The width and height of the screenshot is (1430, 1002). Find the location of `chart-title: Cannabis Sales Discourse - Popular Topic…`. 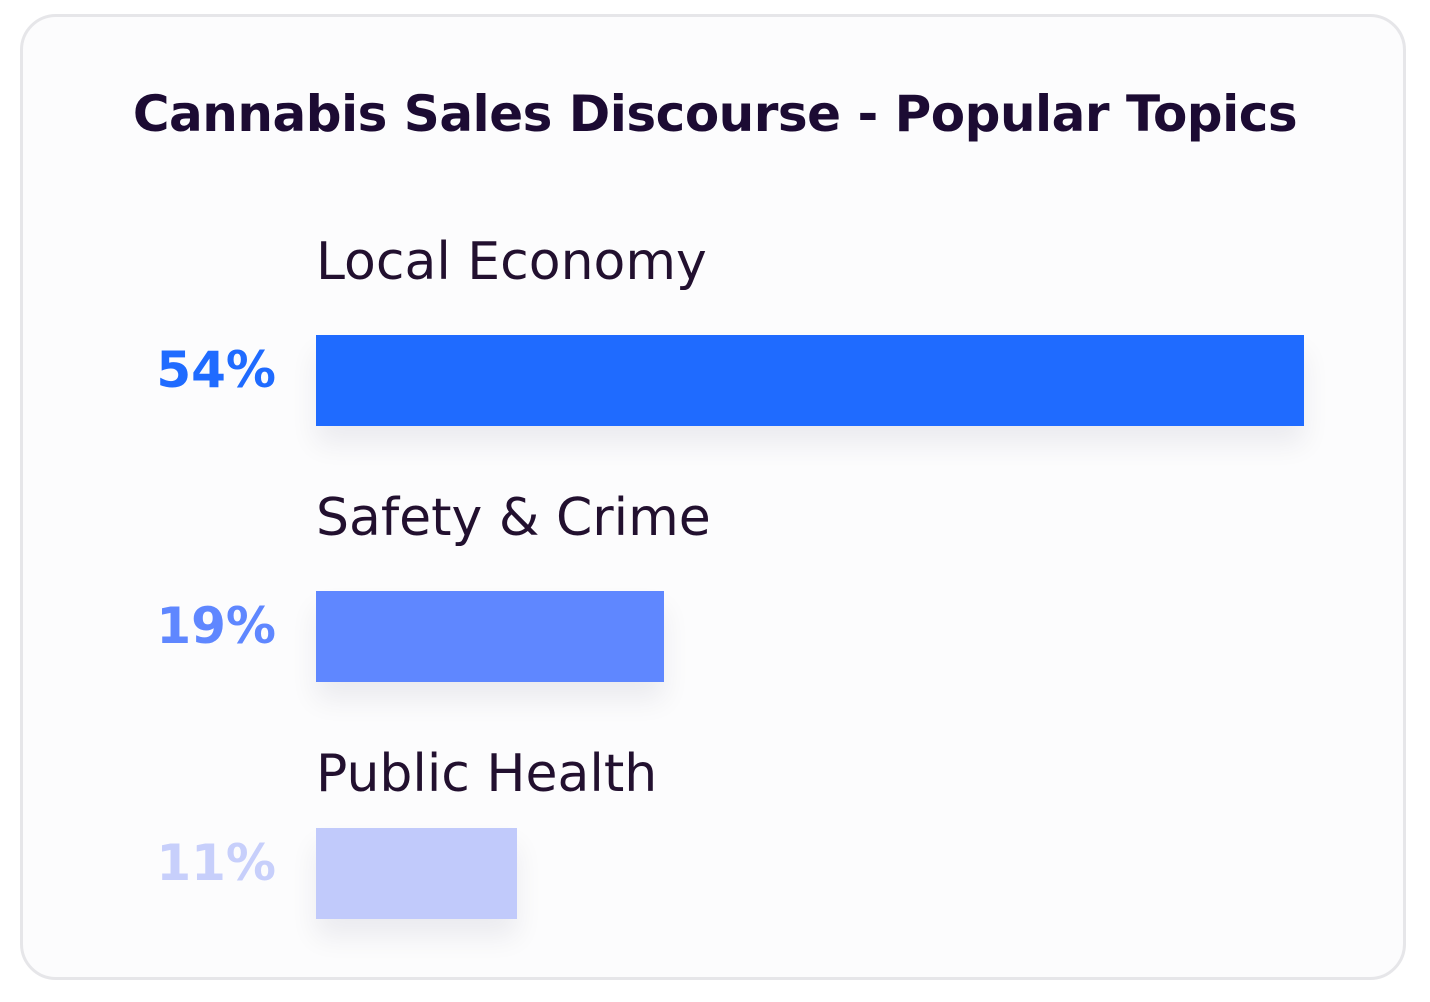

chart-title: Cannabis Sales Discourse - Popular Topic… is located at coordinates (715, 114).